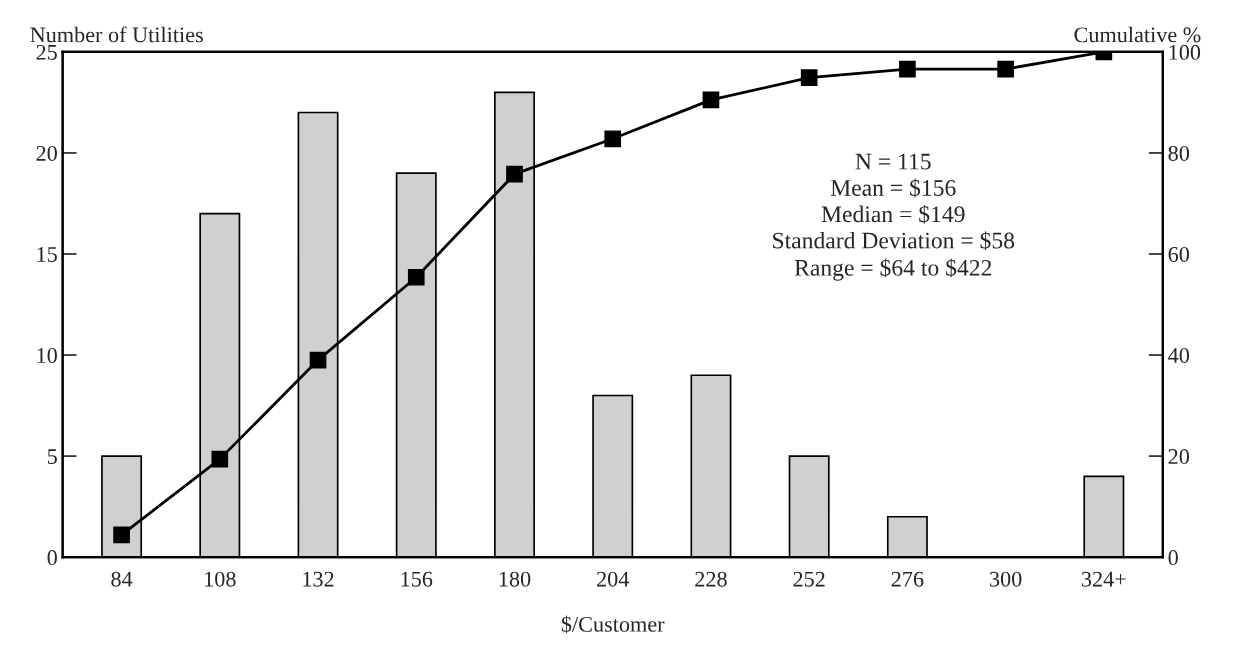  I want to click on y2-axis-title: Cumulative %, so click(1137, 34).